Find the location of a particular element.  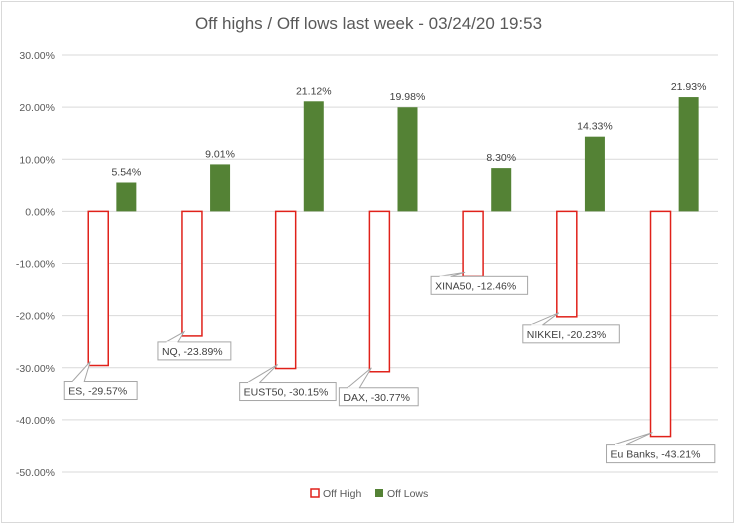

off-lows-data-label: 8.30% is located at coordinates (501, 158).